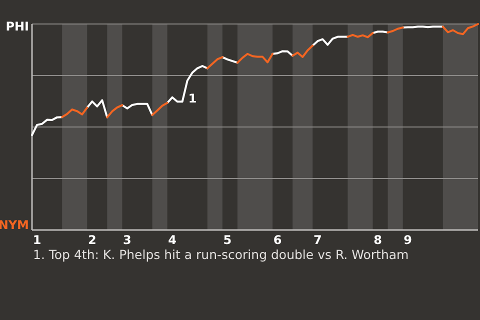 The width and height of the screenshot is (480, 320). Describe the element at coordinates (227, 240) in the screenshot. I see `x-tick-label: 5` at that location.